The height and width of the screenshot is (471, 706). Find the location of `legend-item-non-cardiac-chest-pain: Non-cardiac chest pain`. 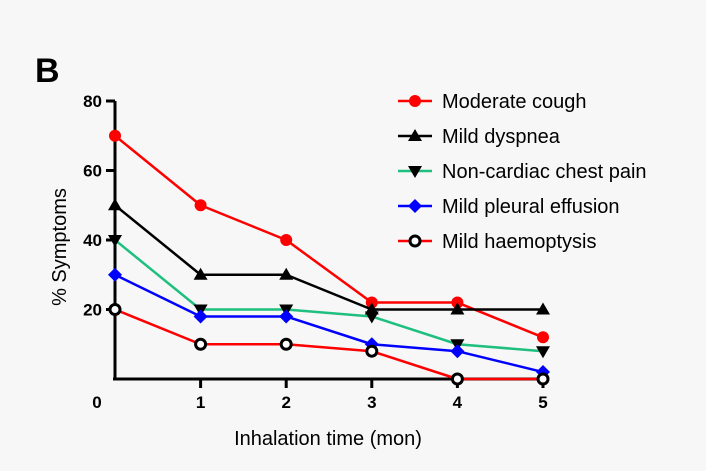

legend-item-non-cardiac-chest-pain: Non-cardiac chest pain is located at coordinates (522, 172).